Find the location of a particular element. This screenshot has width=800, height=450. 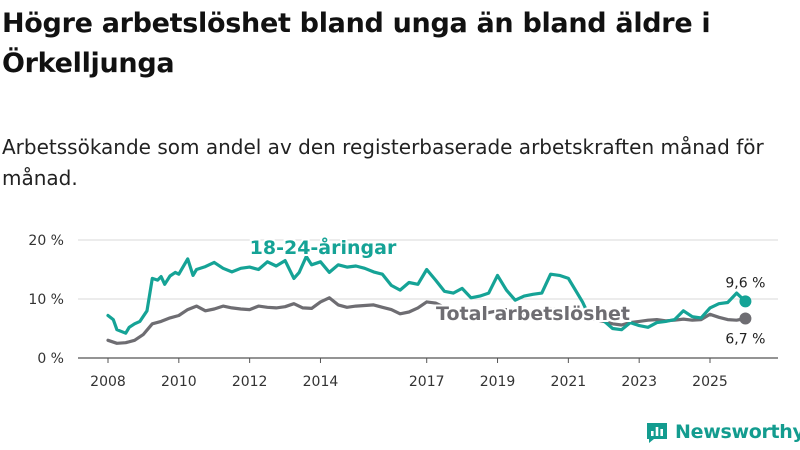

series-line-youth is located at coordinates (426, 294).